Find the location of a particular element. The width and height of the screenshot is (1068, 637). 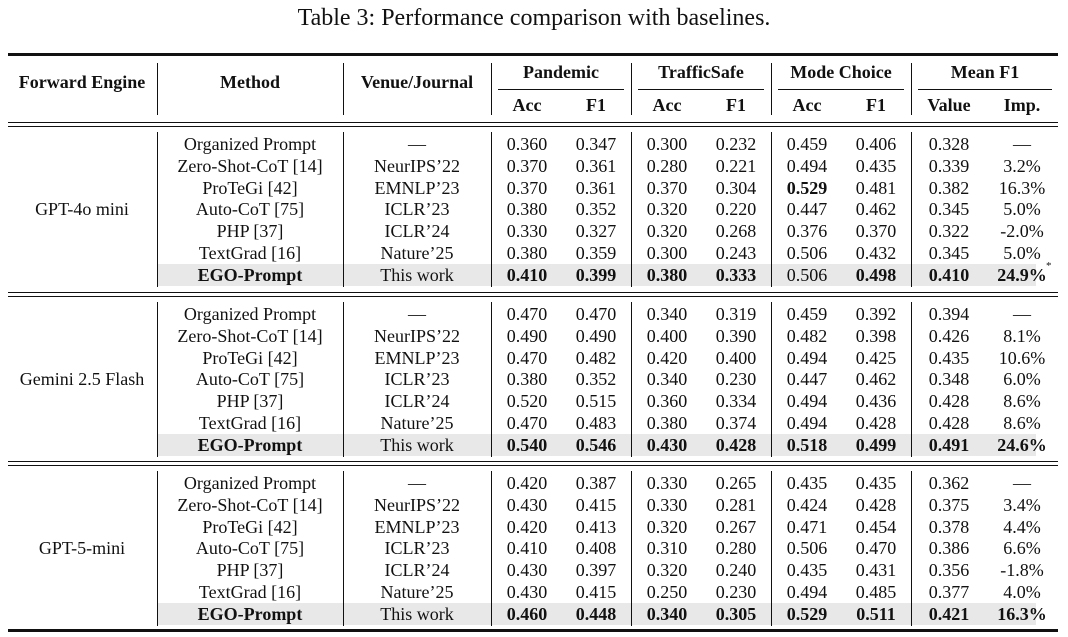

value-cell: 6.6% is located at coordinates (1022, 548).